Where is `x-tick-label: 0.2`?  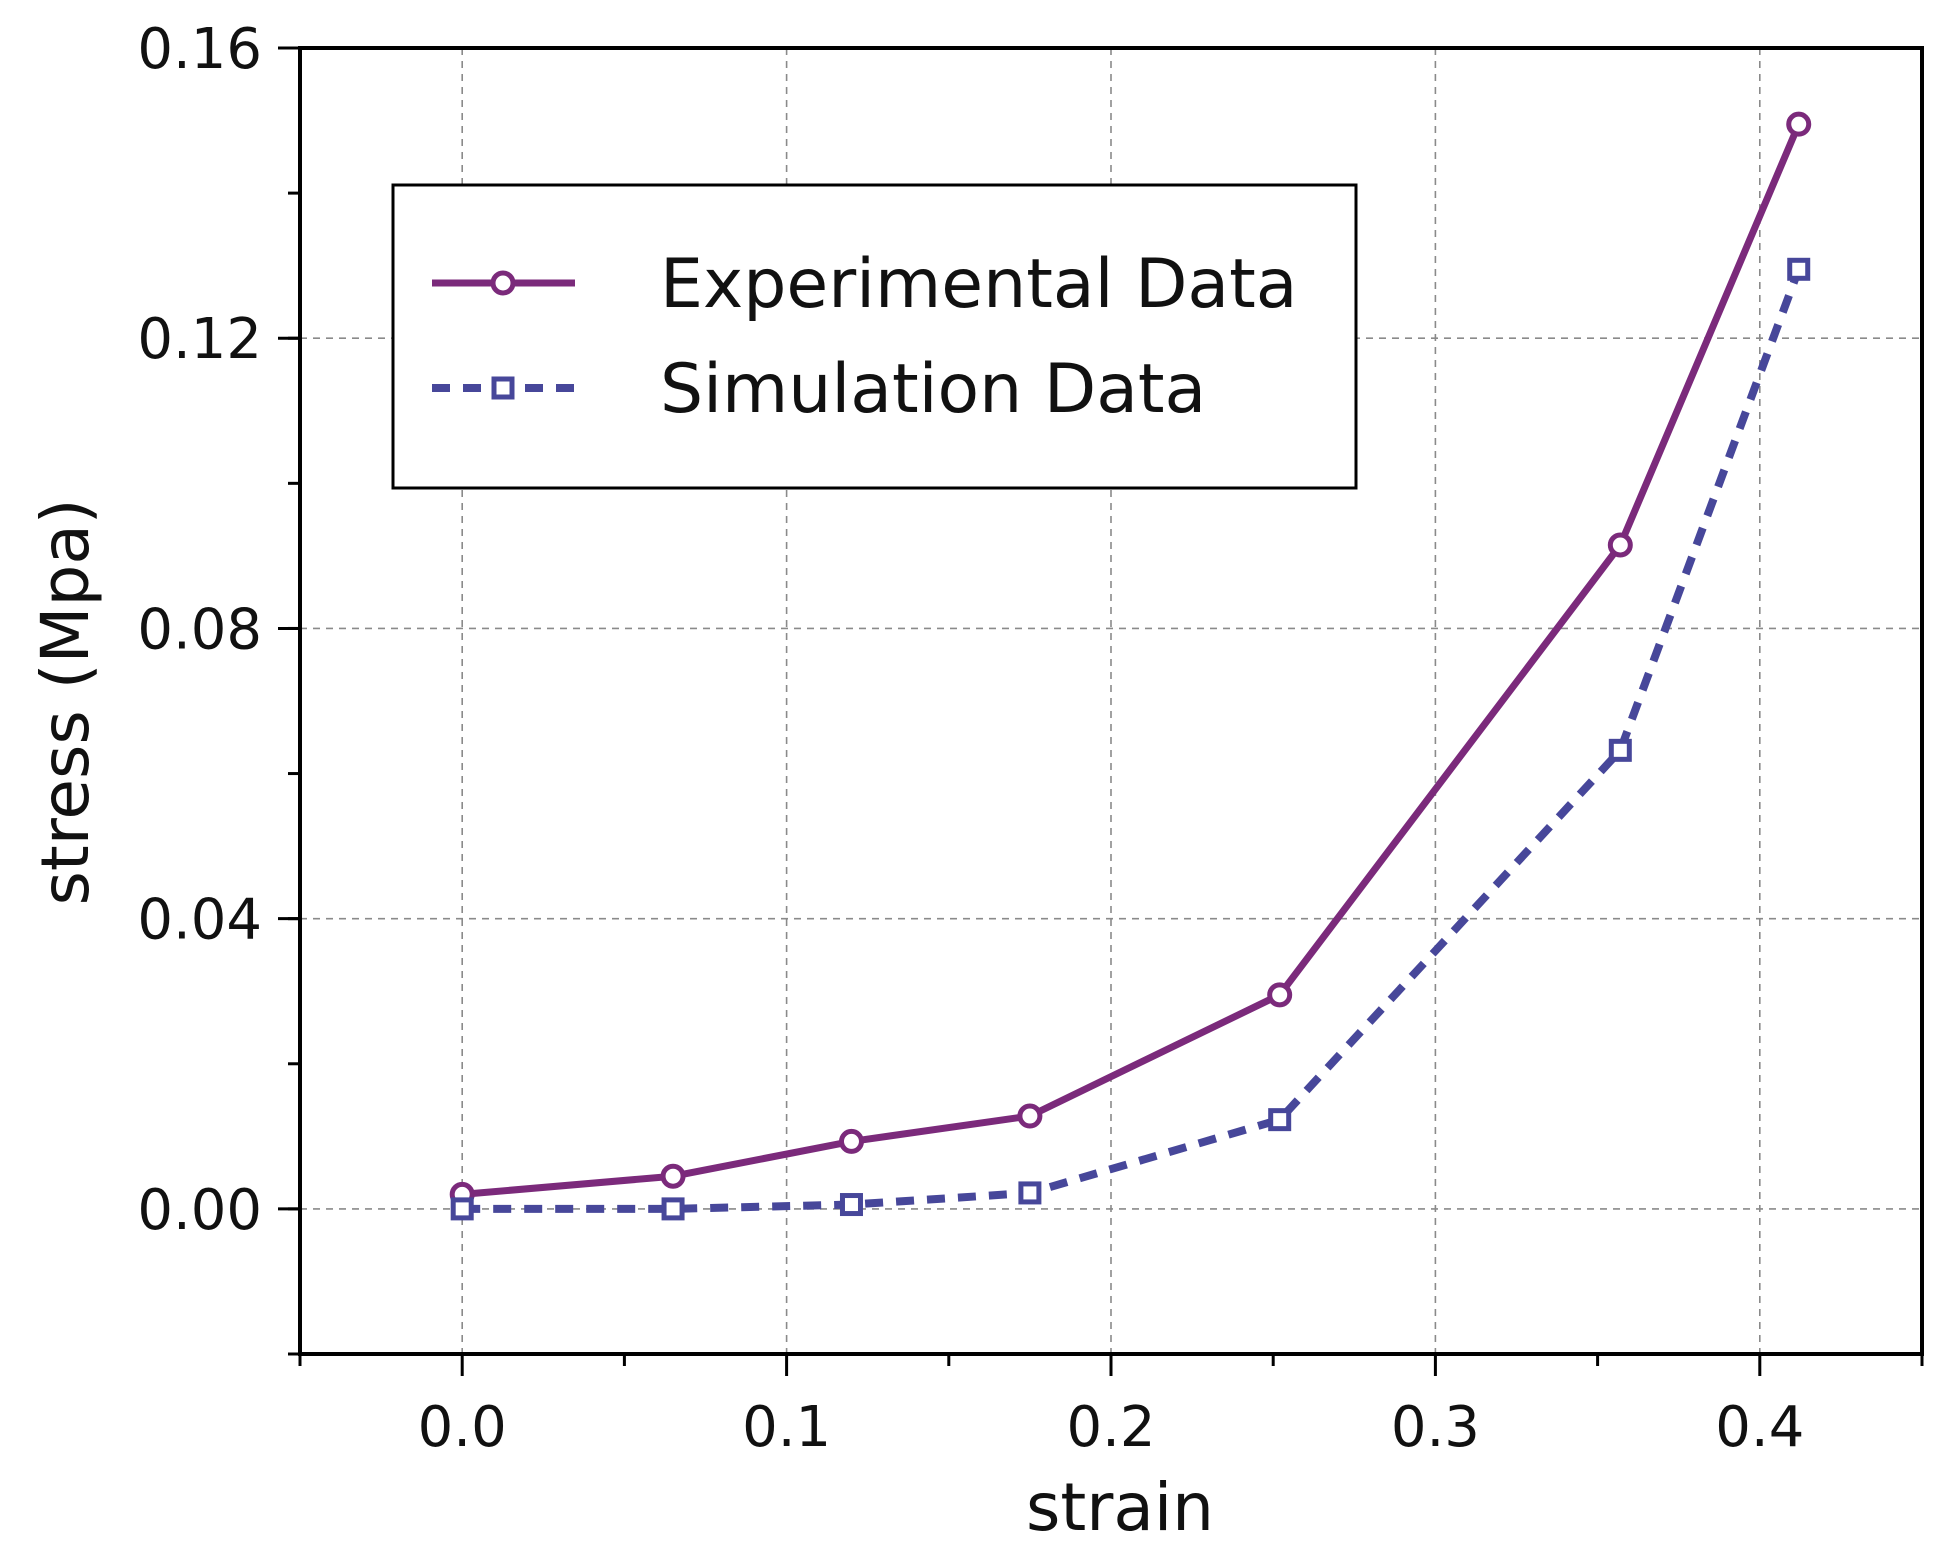 x-tick-label: 0.2 is located at coordinates (1110, 1427).